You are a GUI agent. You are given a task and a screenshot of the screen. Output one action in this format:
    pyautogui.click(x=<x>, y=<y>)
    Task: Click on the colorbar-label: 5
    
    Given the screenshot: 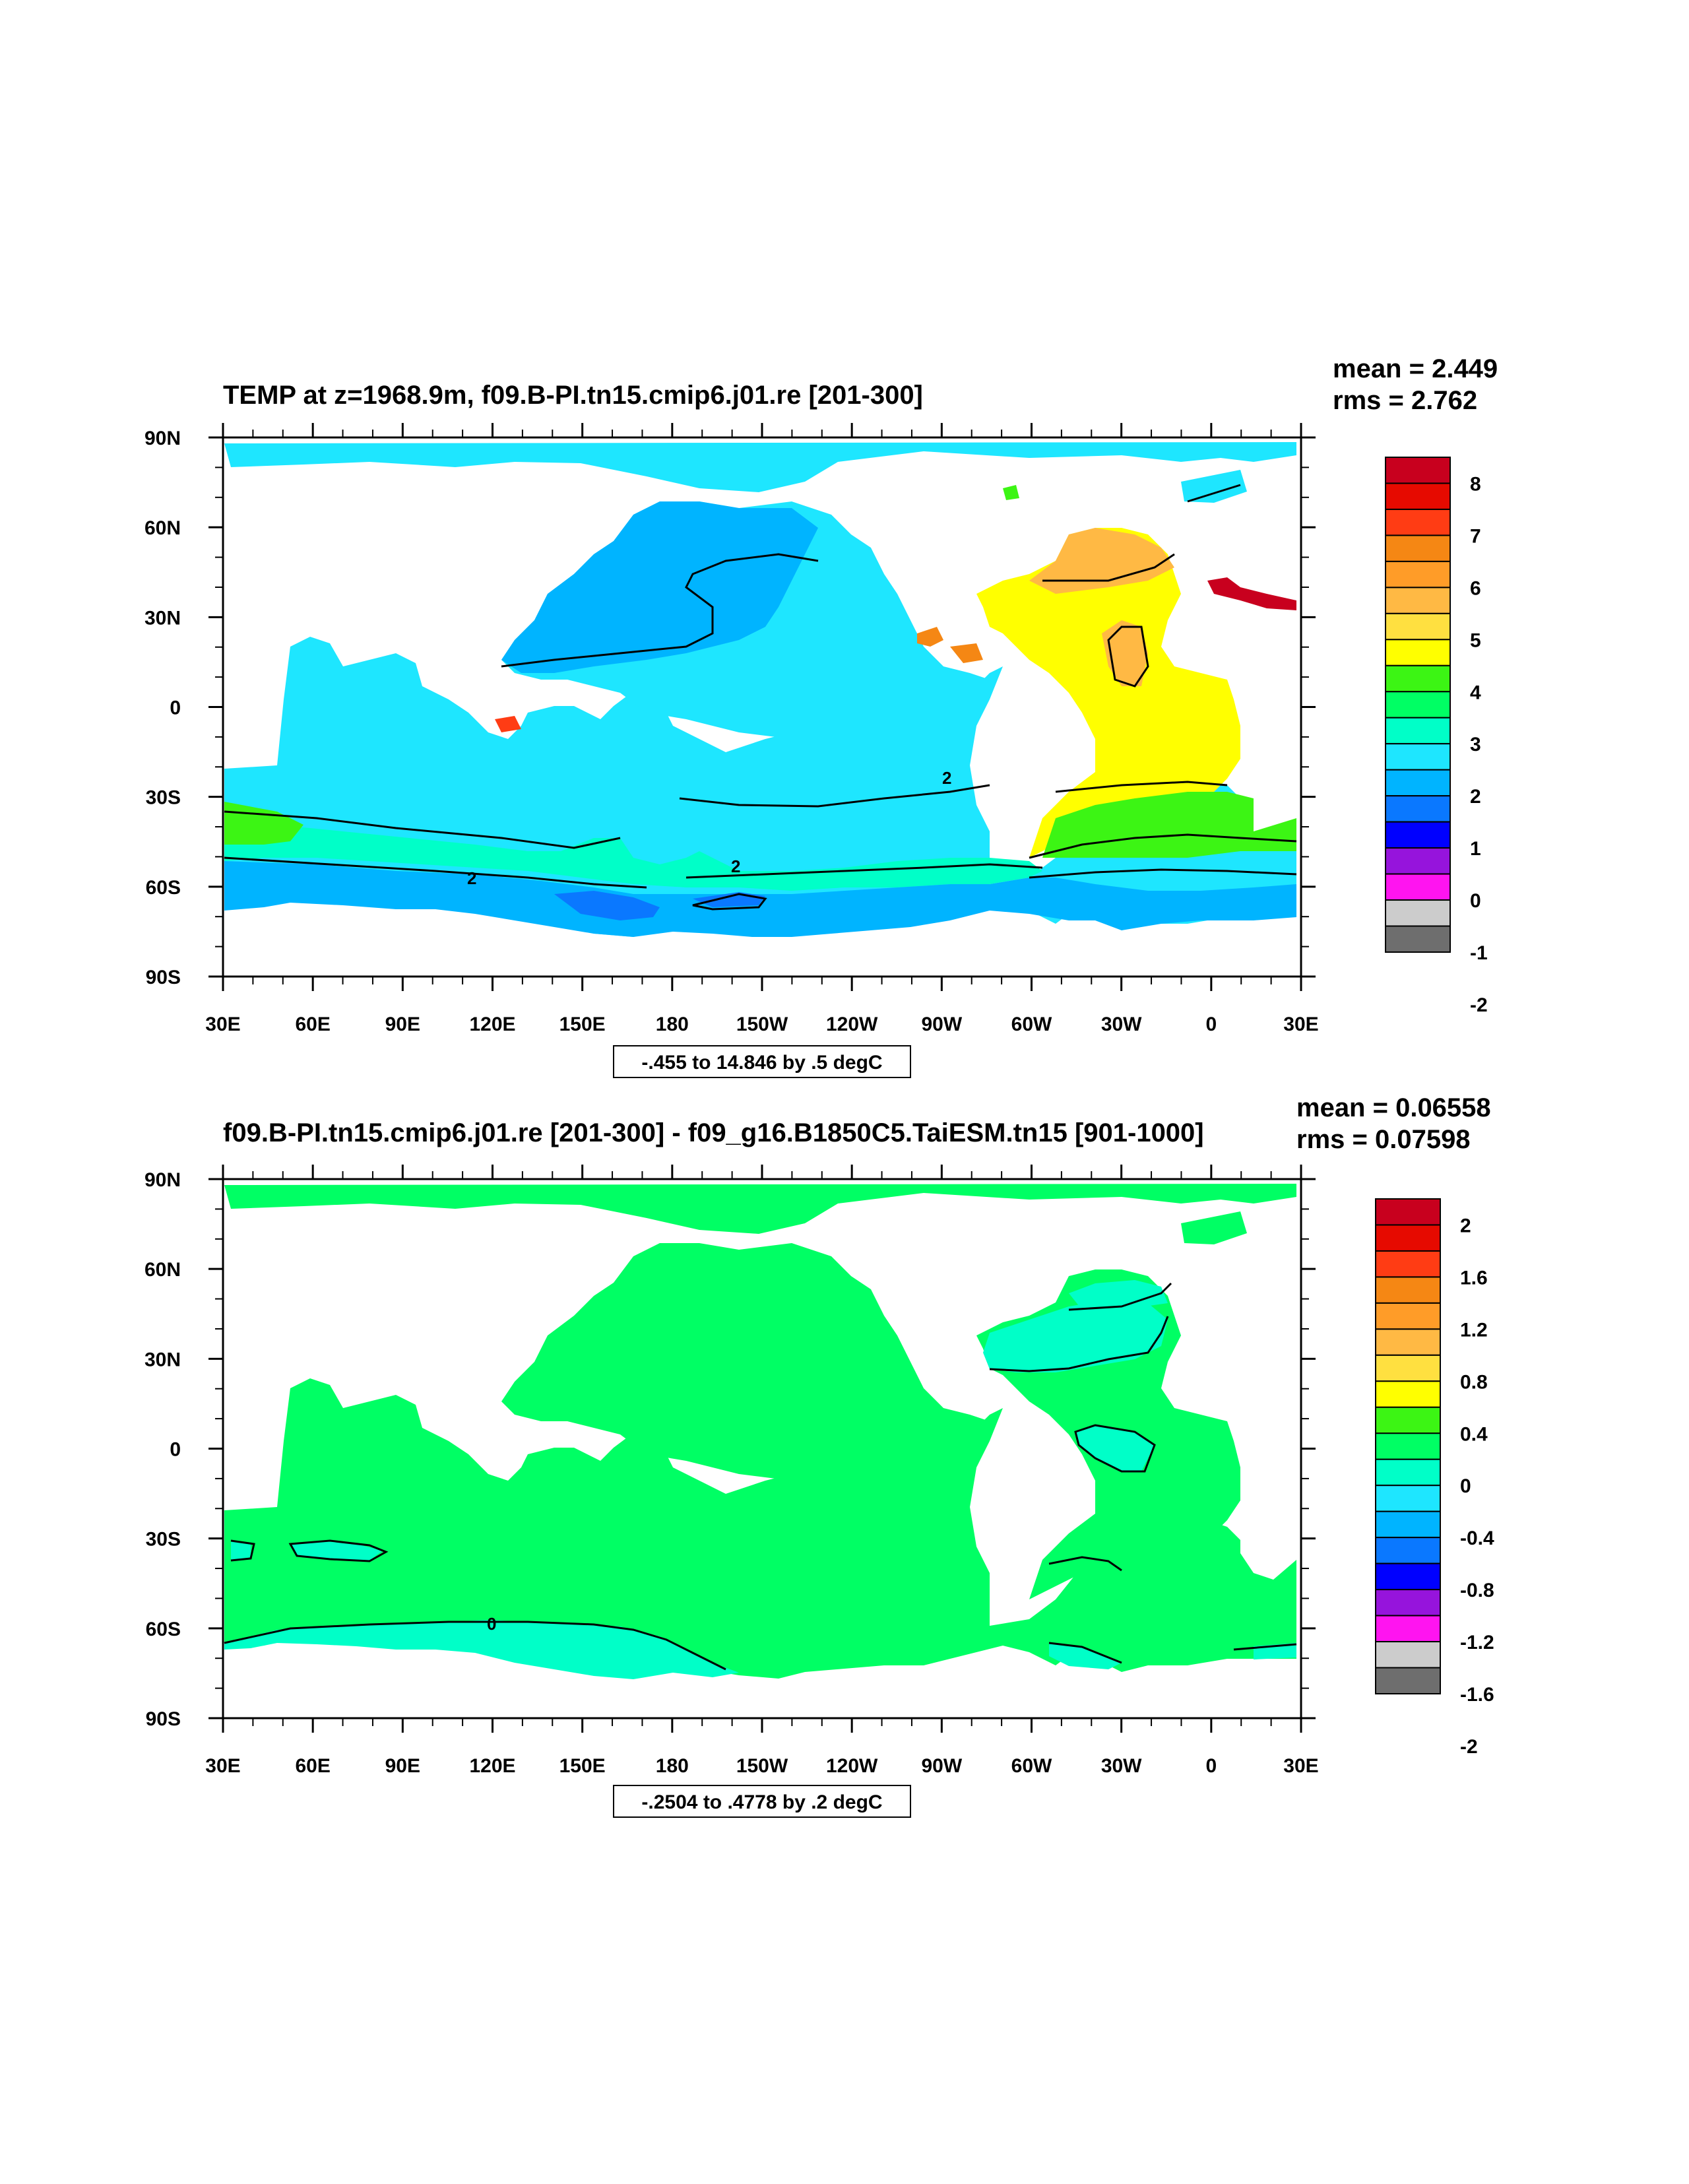 What is the action you would take?
    pyautogui.click(x=1475, y=640)
    